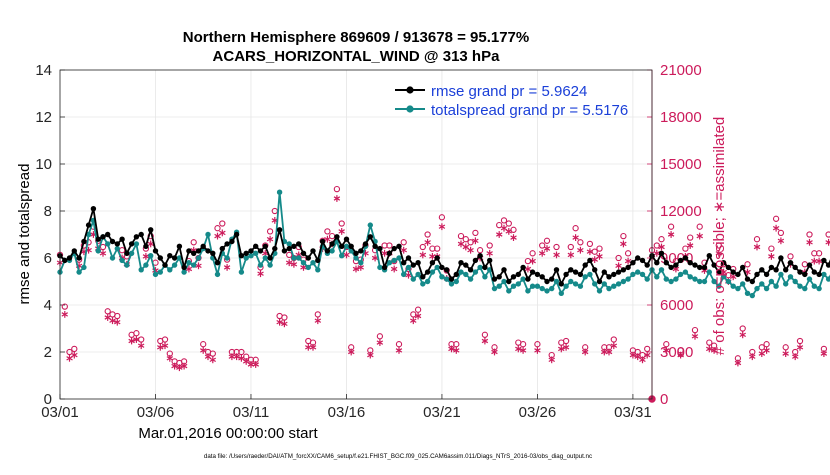 This screenshot has height=475, width=830. Describe the element at coordinates (538, 412) in the screenshot. I see `x-tick-label: 03/26` at that location.